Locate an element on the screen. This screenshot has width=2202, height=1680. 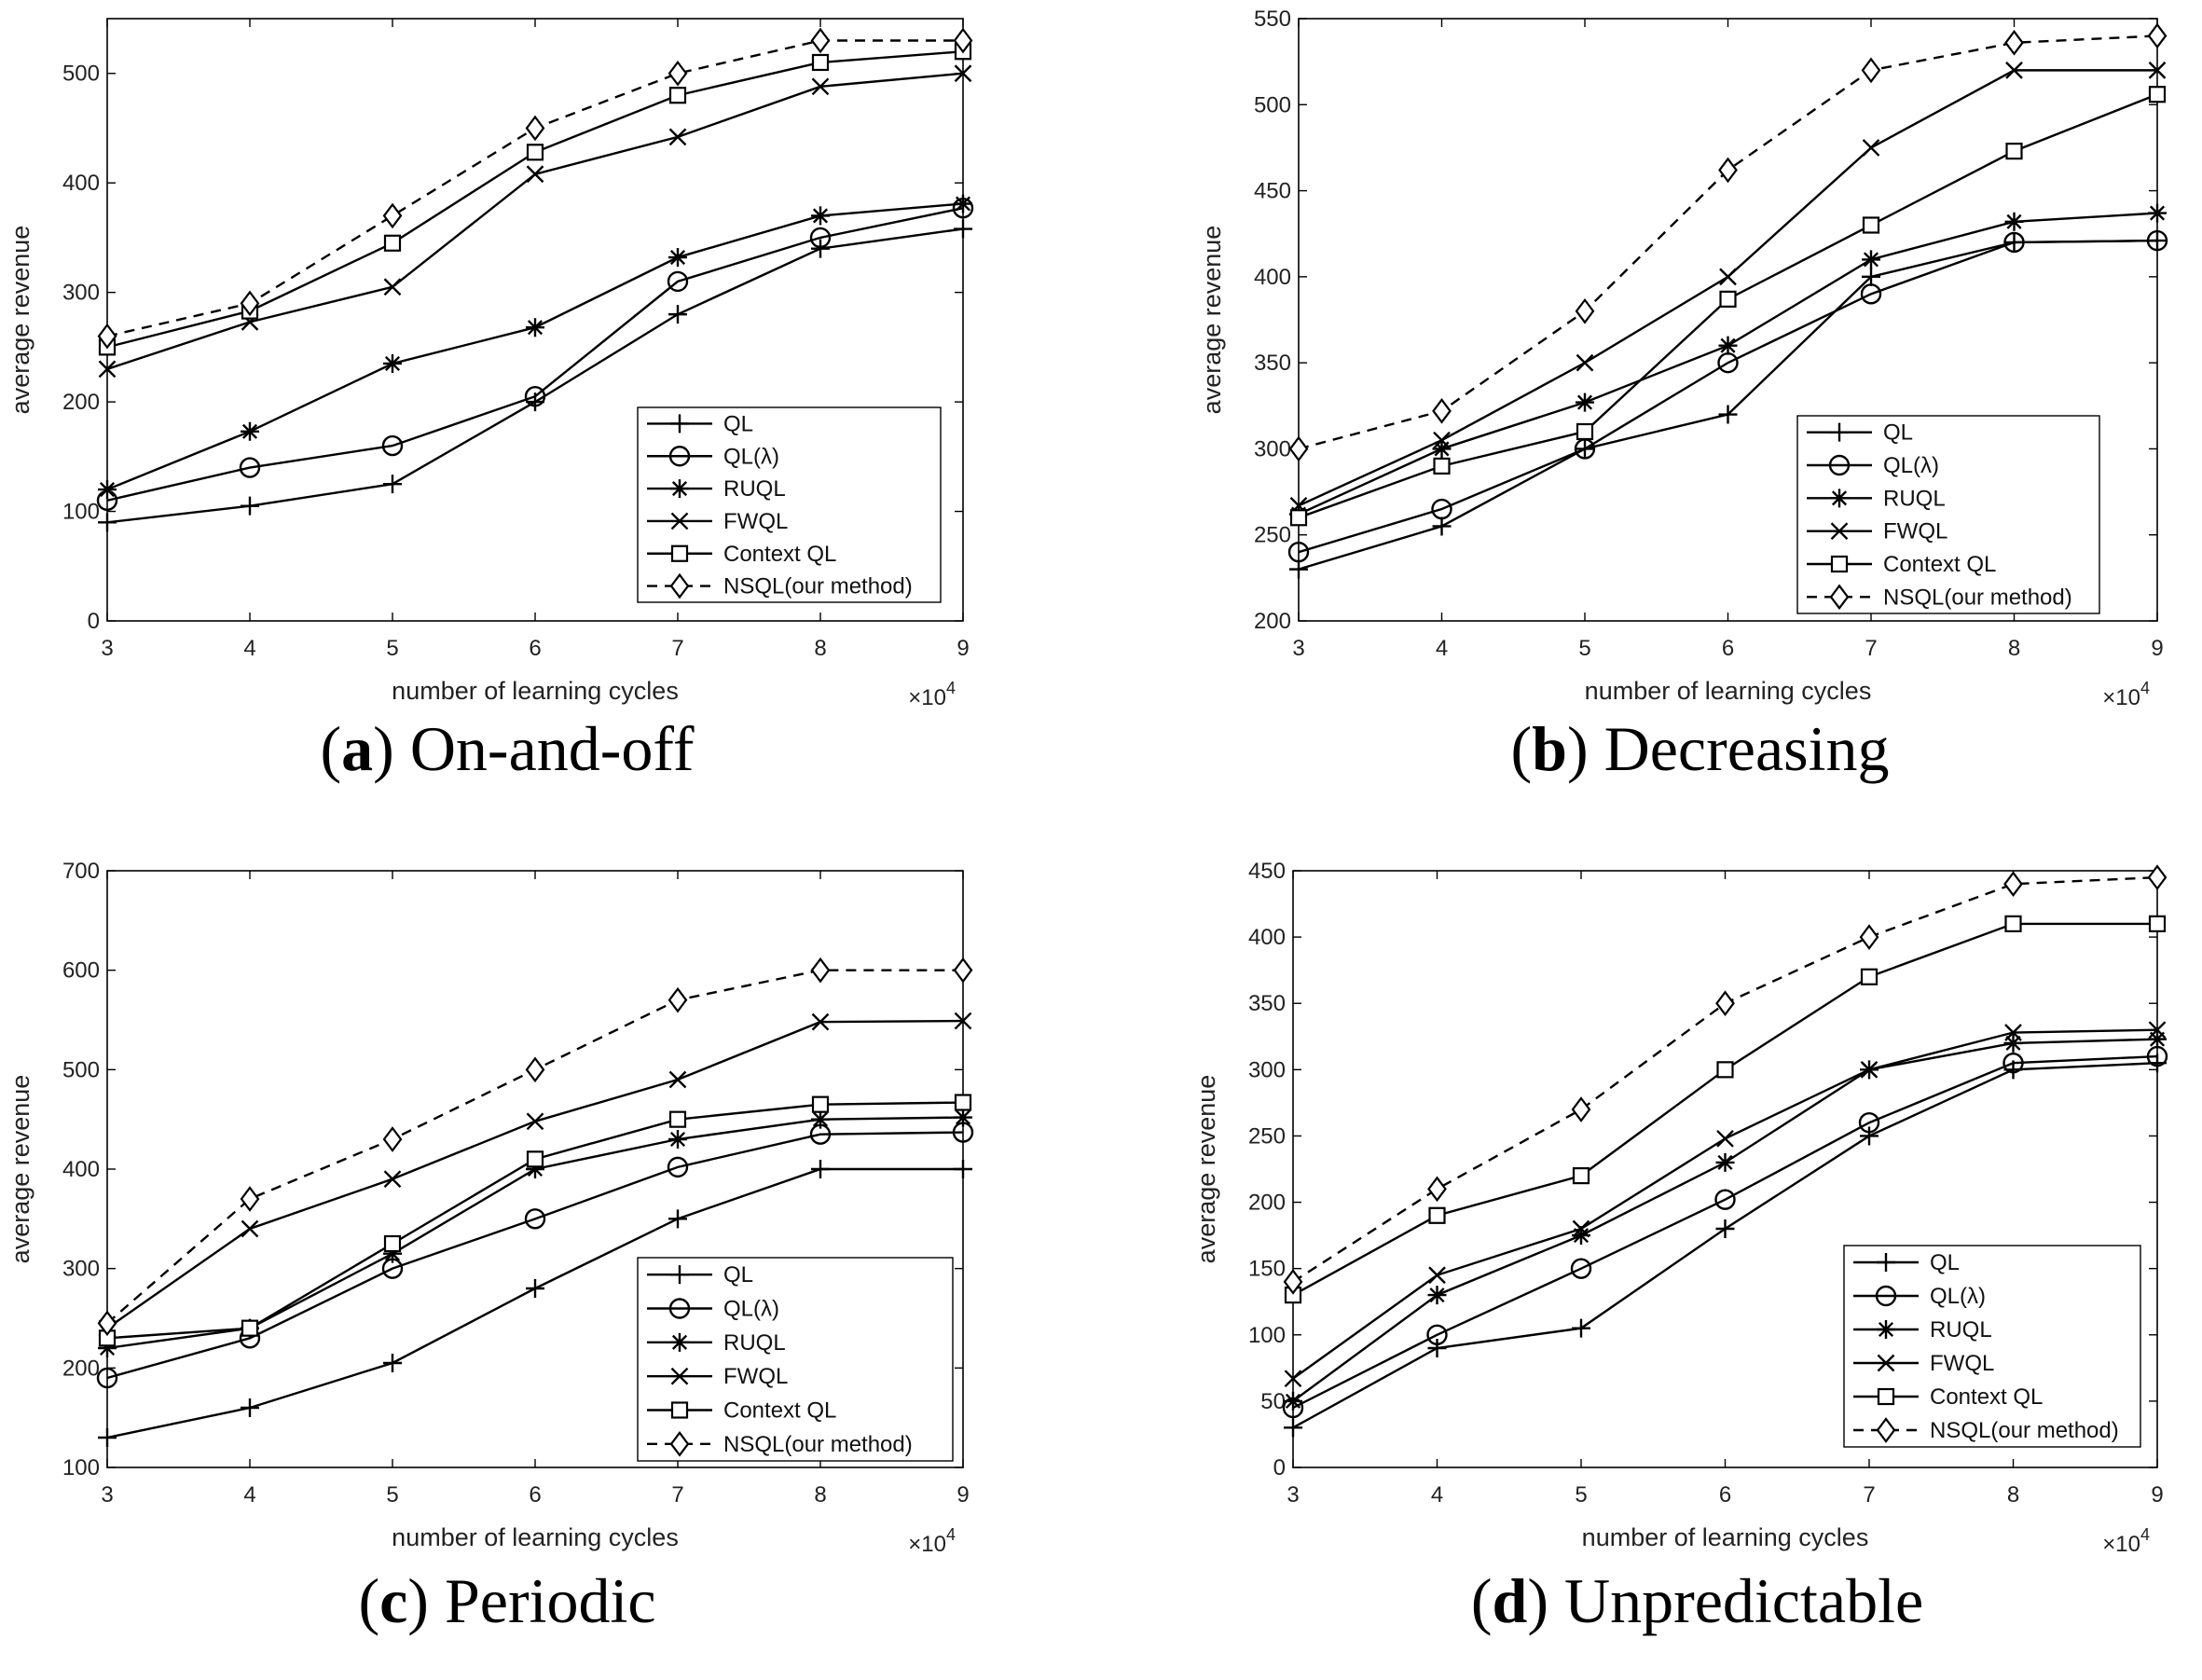
legend-label: RUQL is located at coordinates (754, 489).